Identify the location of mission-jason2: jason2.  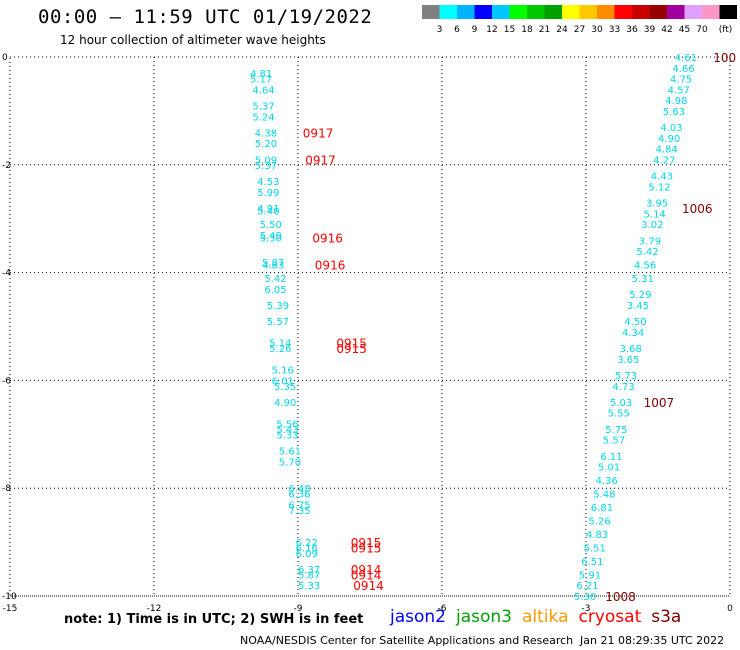
(418, 617).